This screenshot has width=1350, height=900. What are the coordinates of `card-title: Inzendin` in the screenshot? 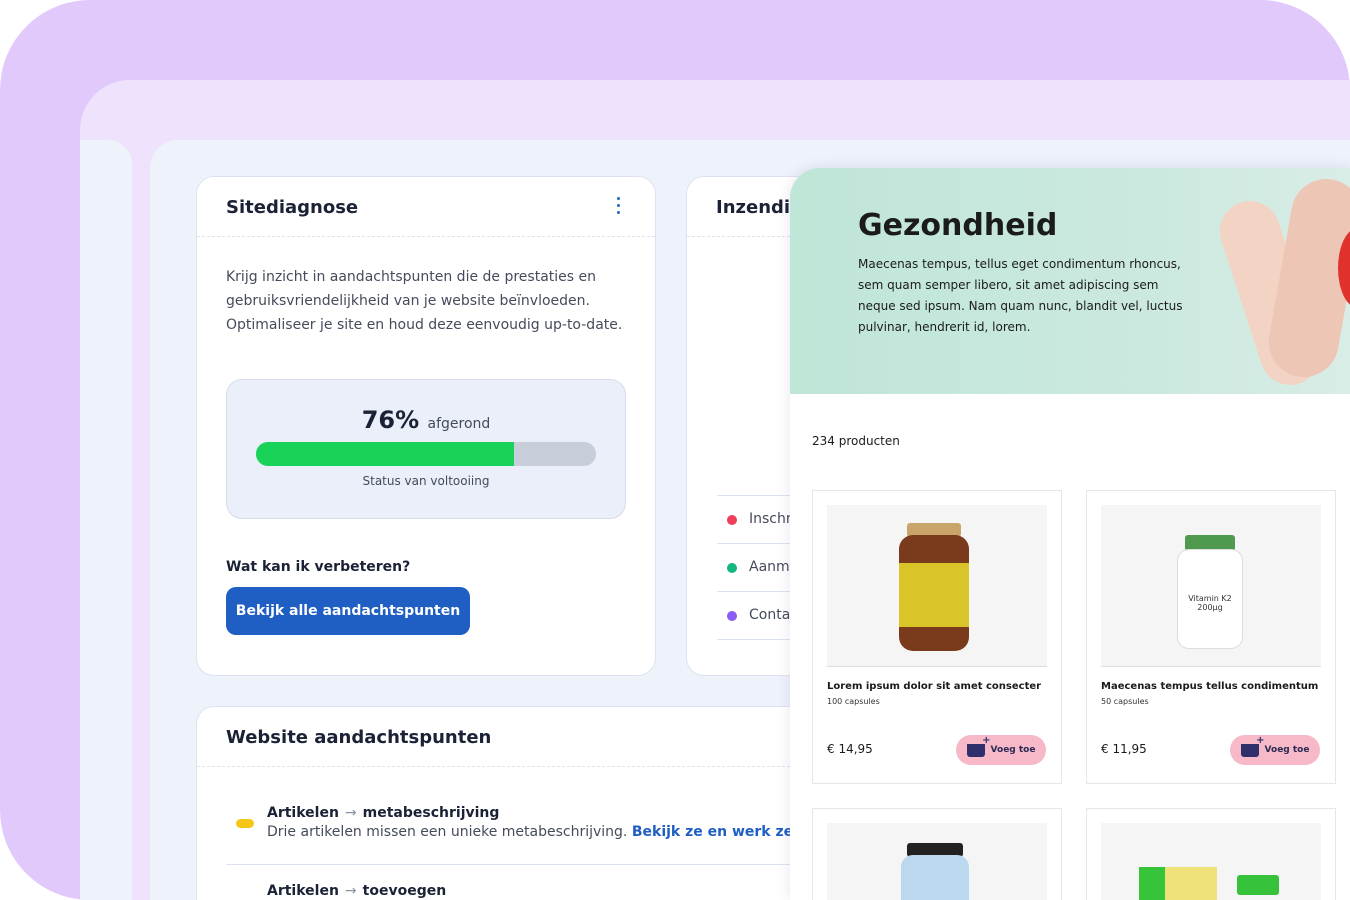 It's located at (759, 207).